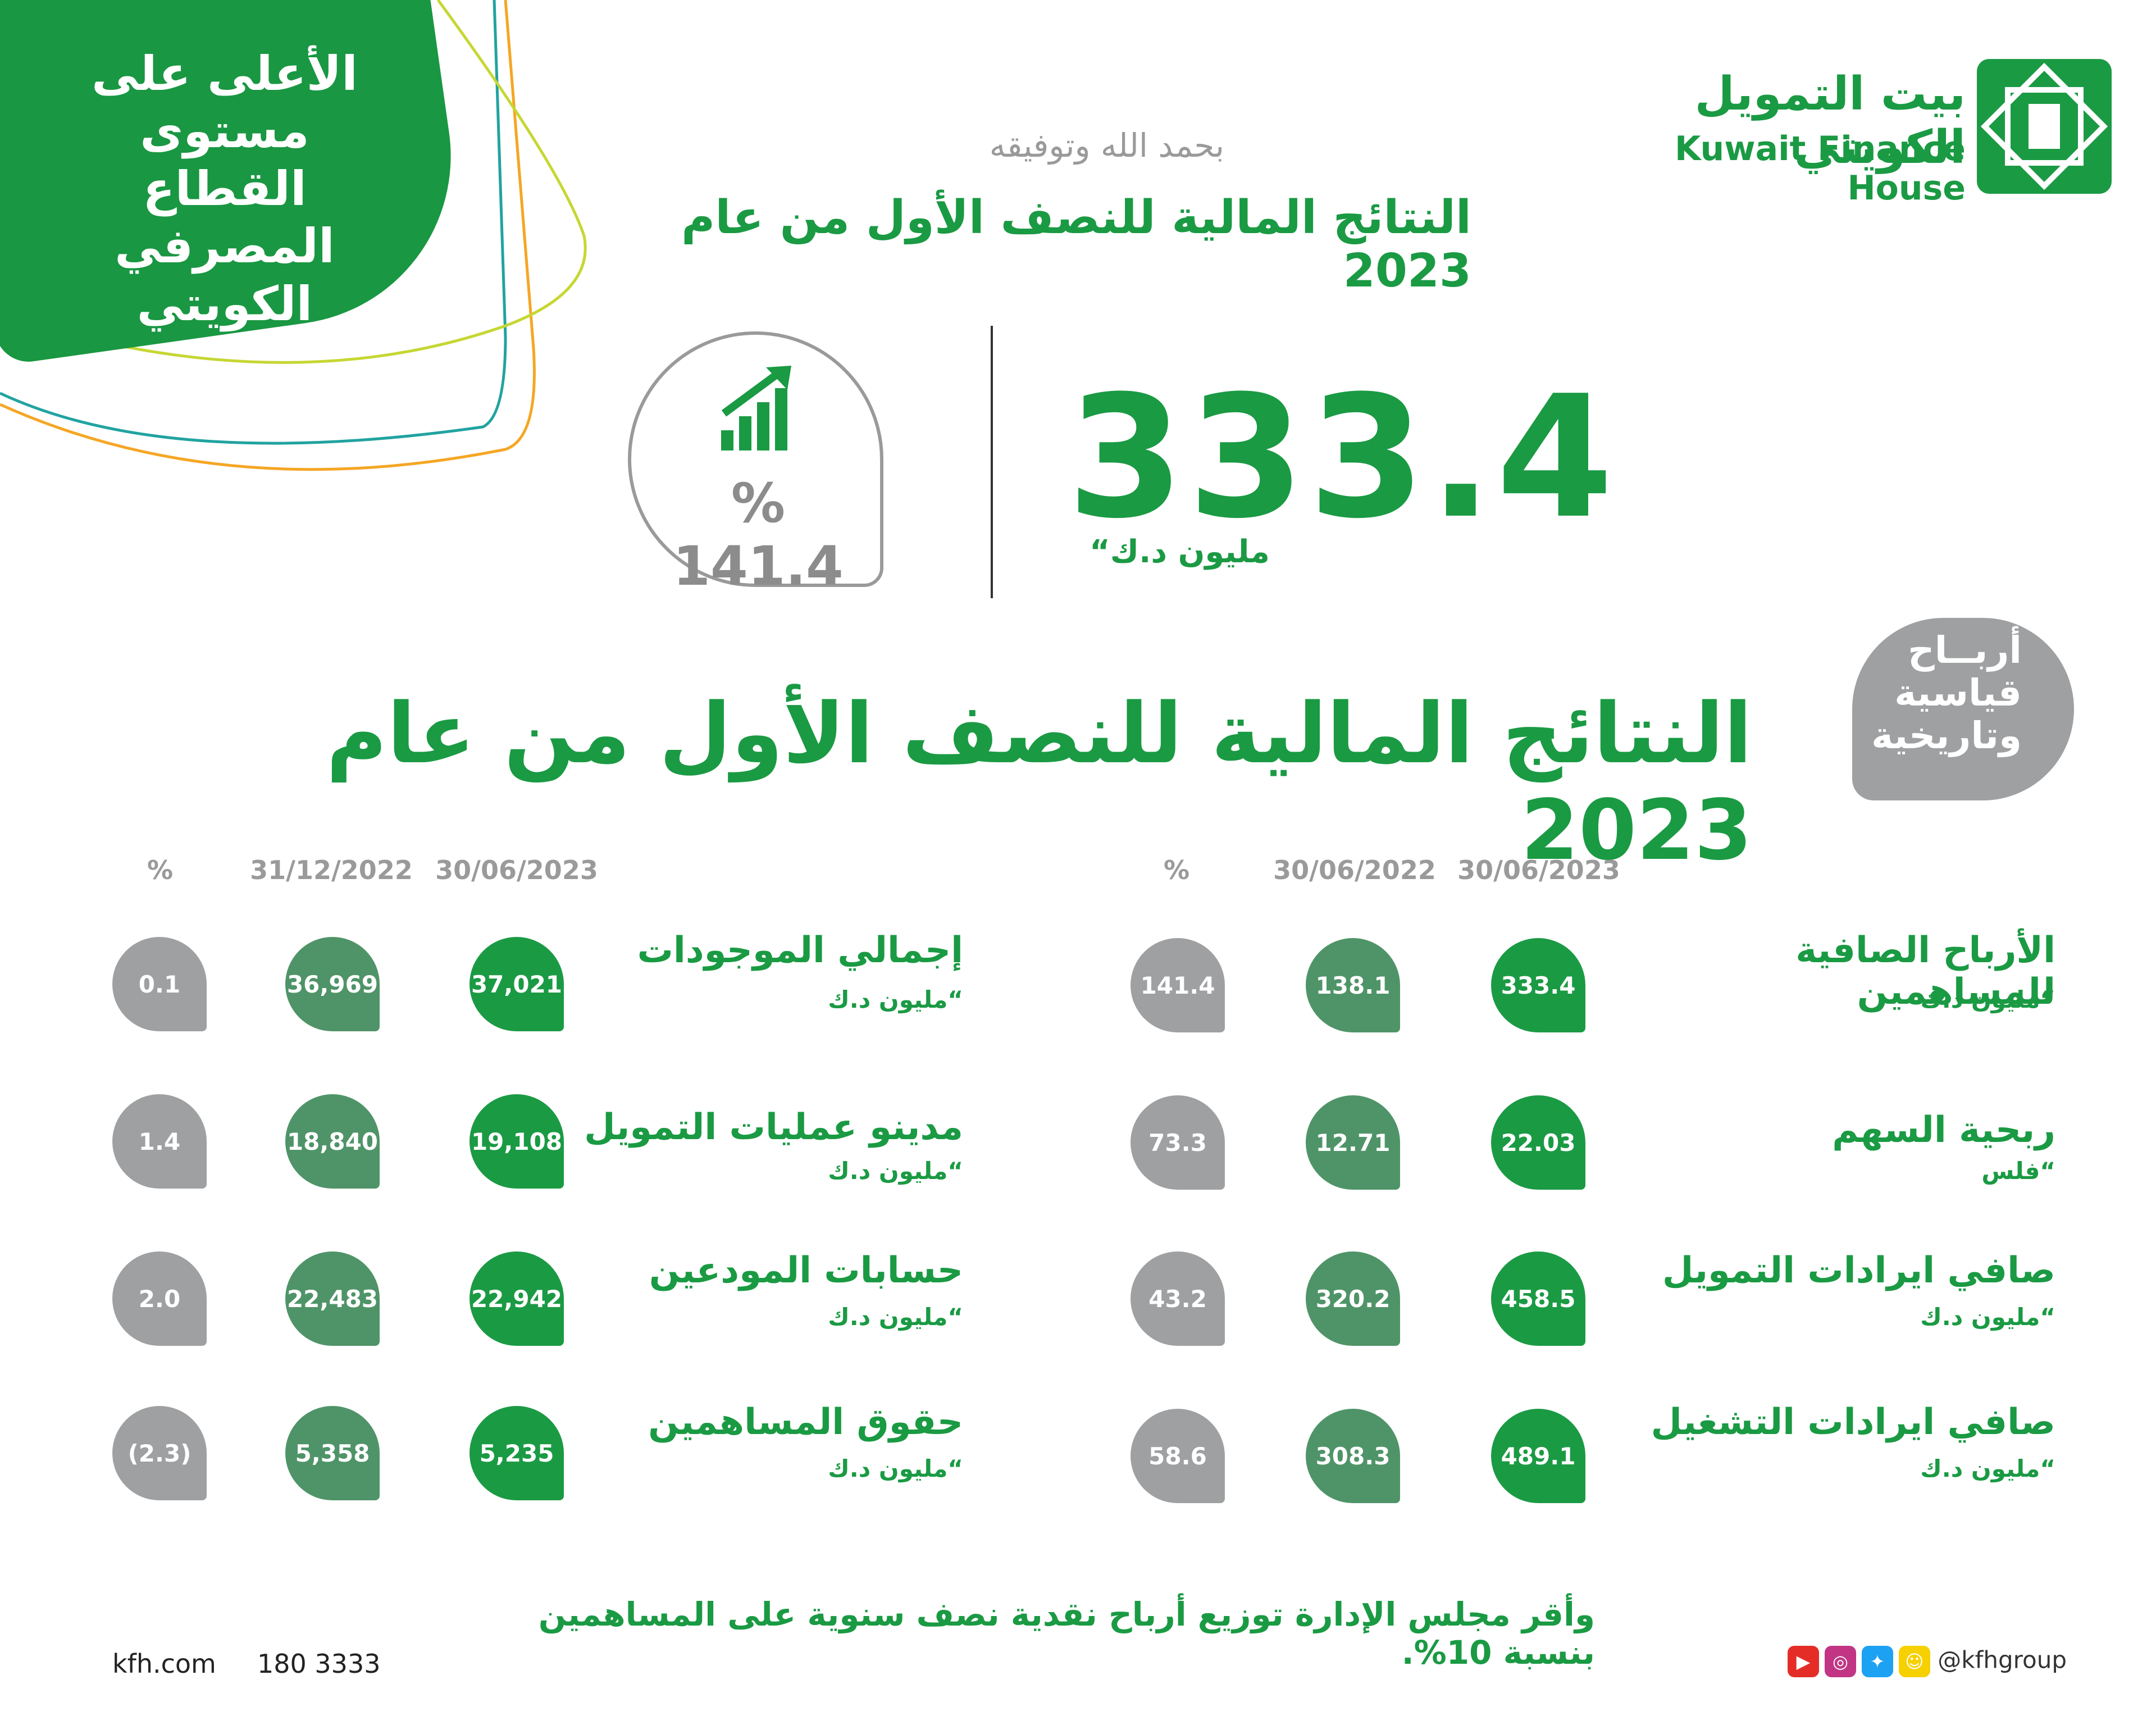 Image resolution: width=2156 pixels, height=1725 pixels. What do you see at coordinates (159, 1298) in the screenshot?
I see `left-row-percent: 2.0` at bounding box center [159, 1298].